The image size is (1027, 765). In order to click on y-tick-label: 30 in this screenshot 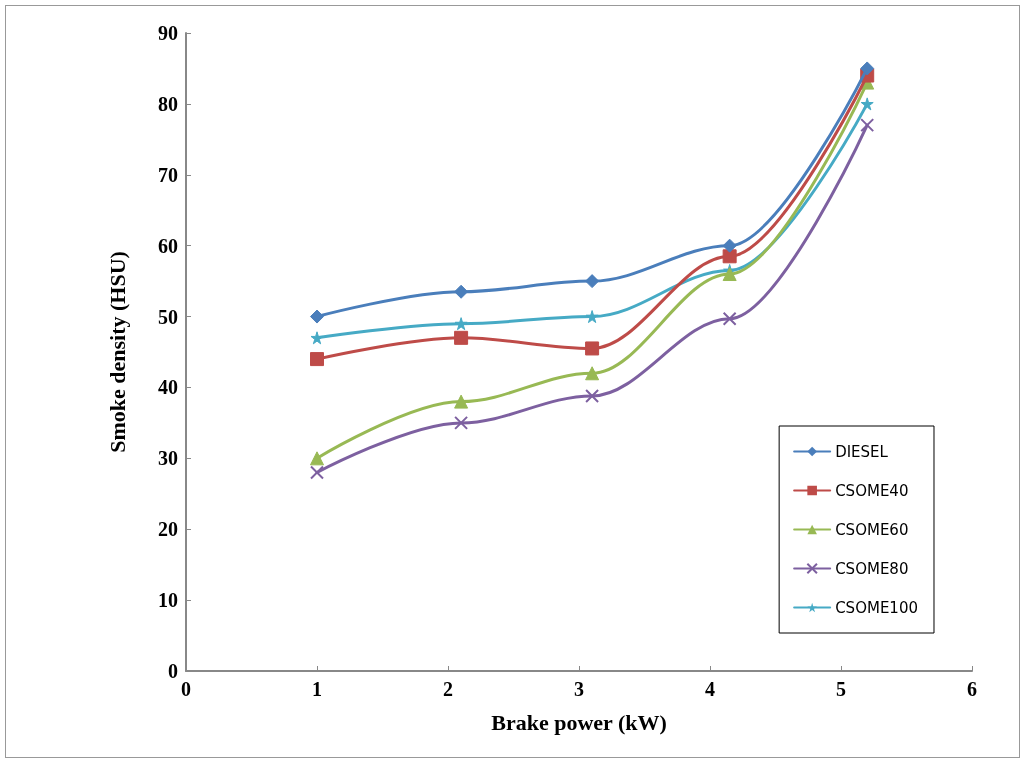, I will do `click(168, 458)`.